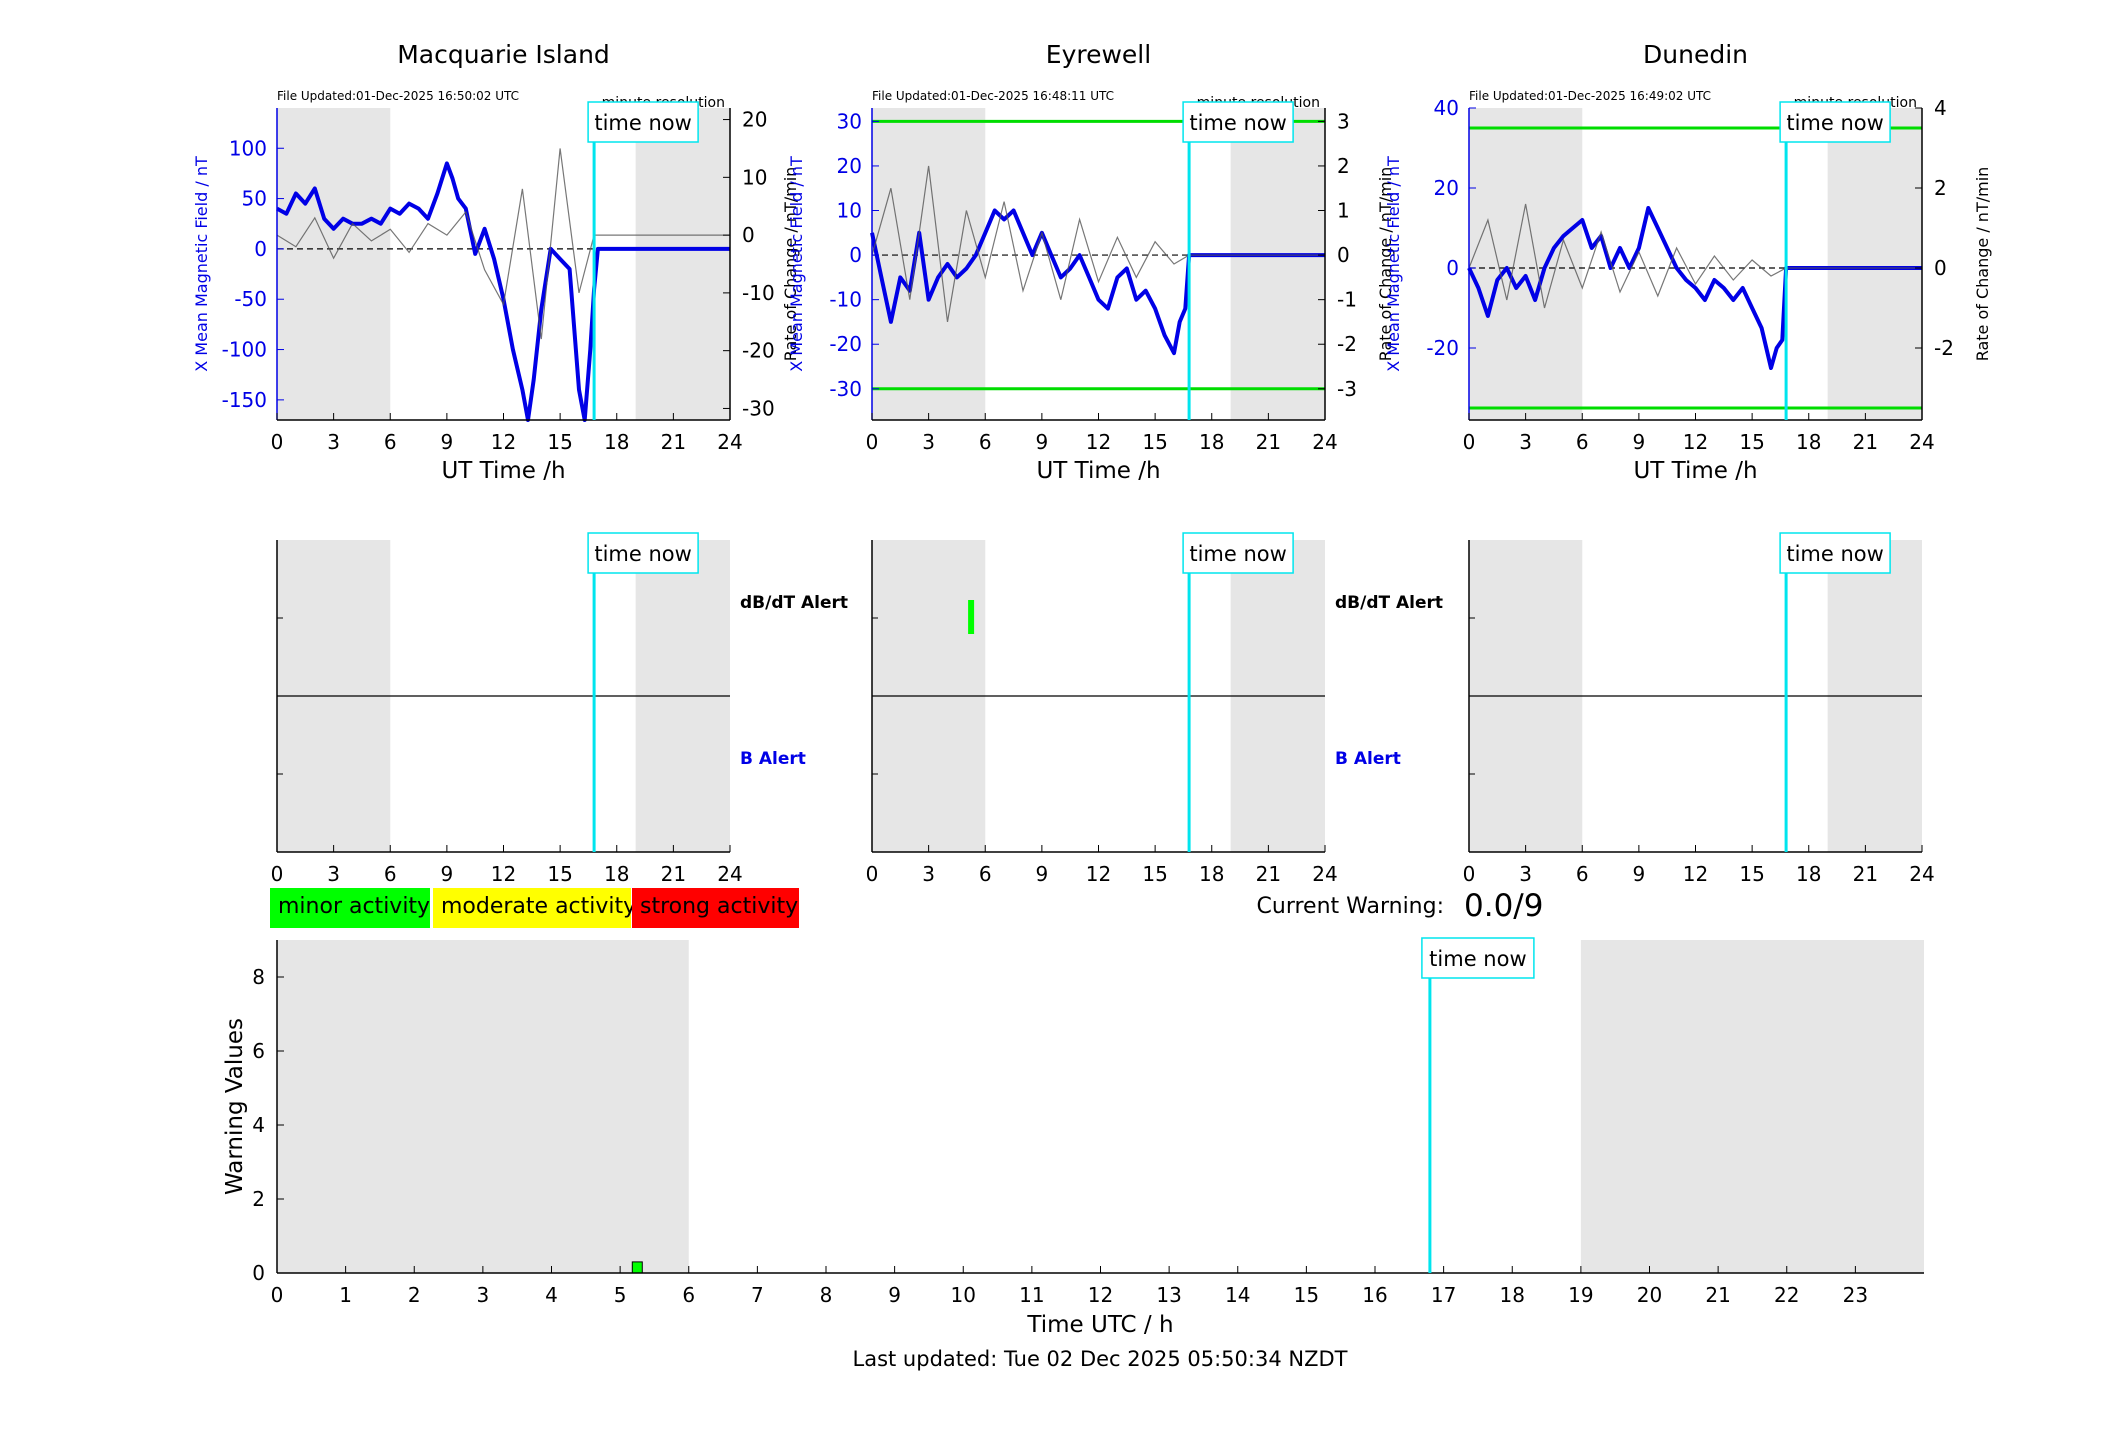  Describe the element at coordinates (1590, 96) in the screenshot. I see `file-updated-text: File Updated:01-Dec-2025 16:49:02 UTC` at that location.